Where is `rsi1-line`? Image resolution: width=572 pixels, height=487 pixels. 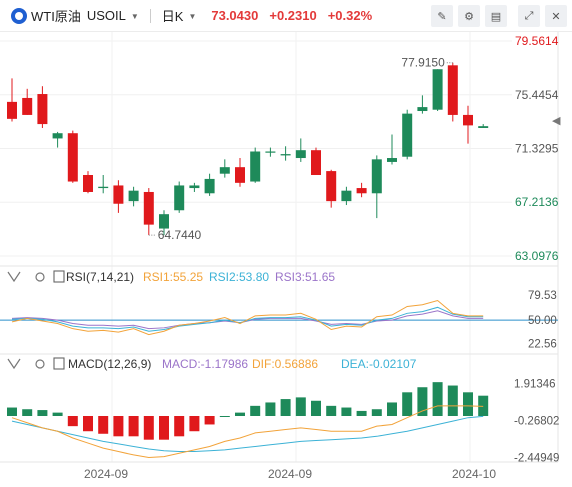
rsi1-line is located at coordinates (247, 317).